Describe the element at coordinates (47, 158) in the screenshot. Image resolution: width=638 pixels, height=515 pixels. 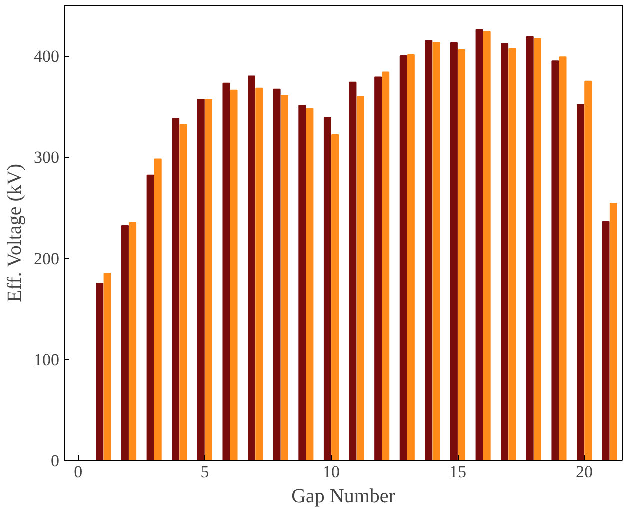
I see `y-tick-label: 300` at that location.